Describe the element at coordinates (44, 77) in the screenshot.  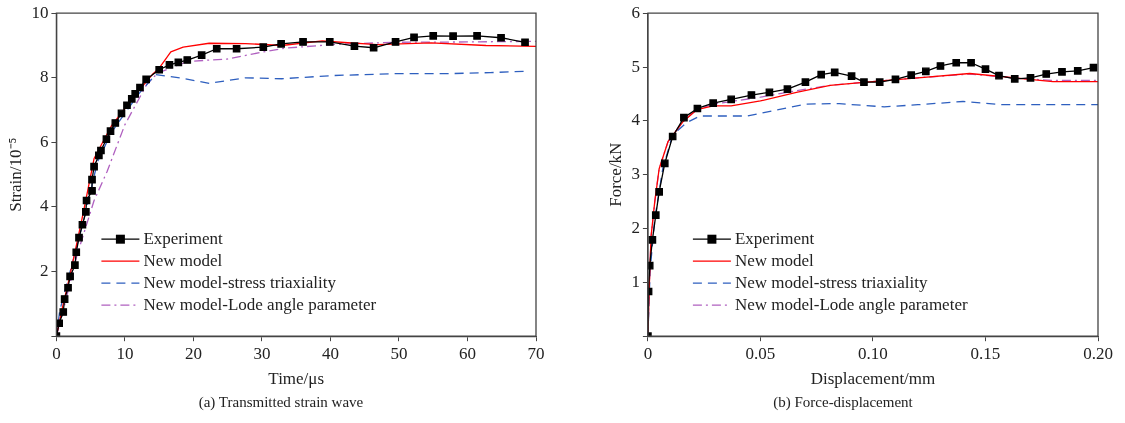
I see `y-tick-label: 8` at that location.